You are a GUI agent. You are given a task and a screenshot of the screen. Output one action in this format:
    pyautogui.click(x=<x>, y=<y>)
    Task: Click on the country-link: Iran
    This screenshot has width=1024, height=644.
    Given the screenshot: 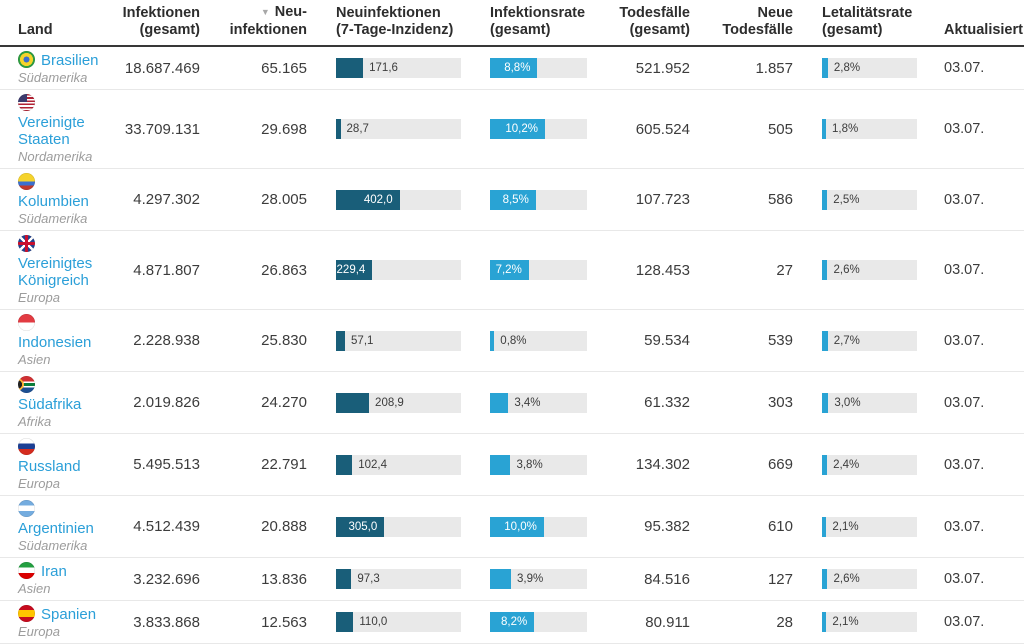 What is the action you would take?
    pyautogui.click(x=54, y=571)
    